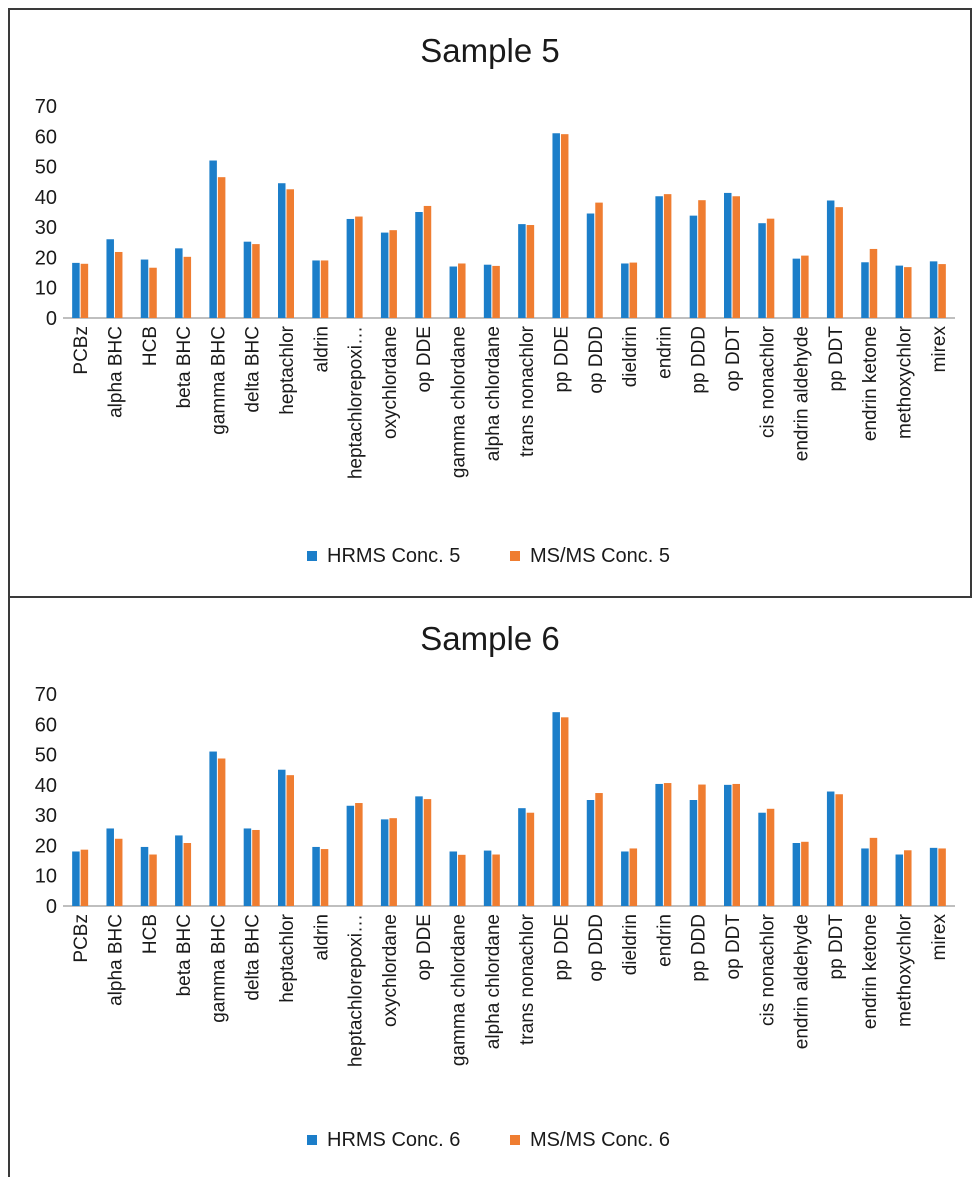 The height and width of the screenshot is (1179, 974). What do you see at coordinates (324, 289) in the screenshot?
I see `bar-msms-aldrin` at bounding box center [324, 289].